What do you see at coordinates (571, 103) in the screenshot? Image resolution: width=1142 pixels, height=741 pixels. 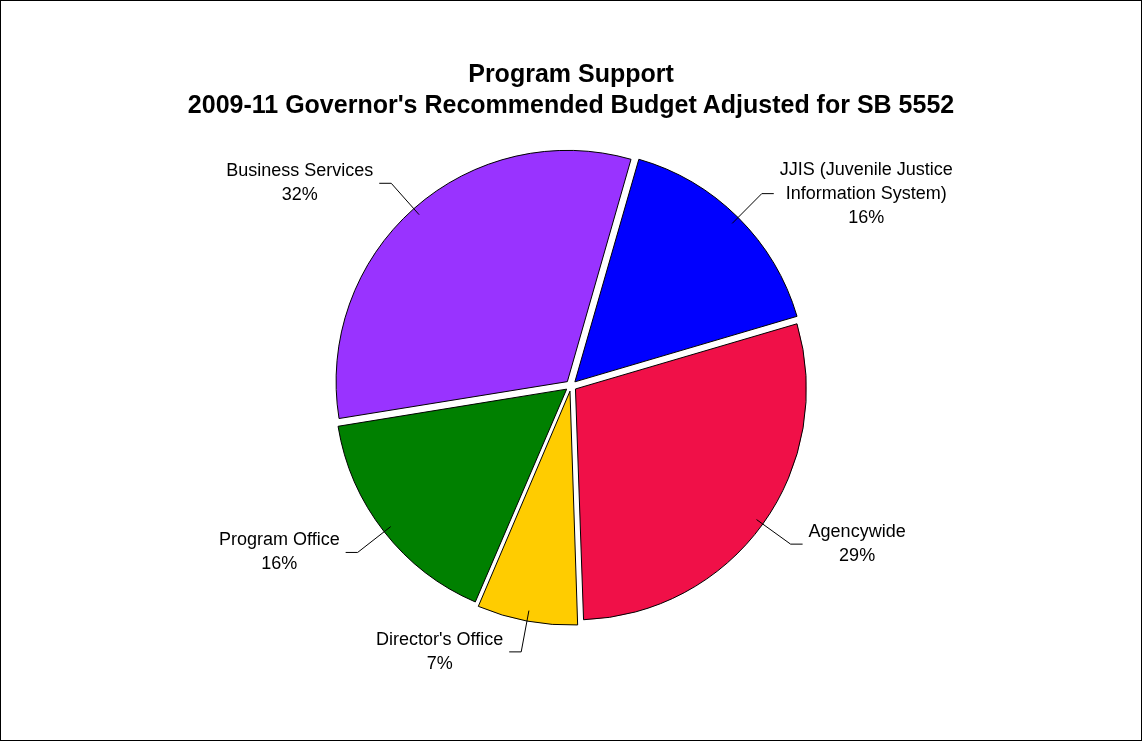 I see `chart-subtitle: 2009-11 Governor's Recommended Budget Adjusted for SB 5552` at bounding box center [571, 103].